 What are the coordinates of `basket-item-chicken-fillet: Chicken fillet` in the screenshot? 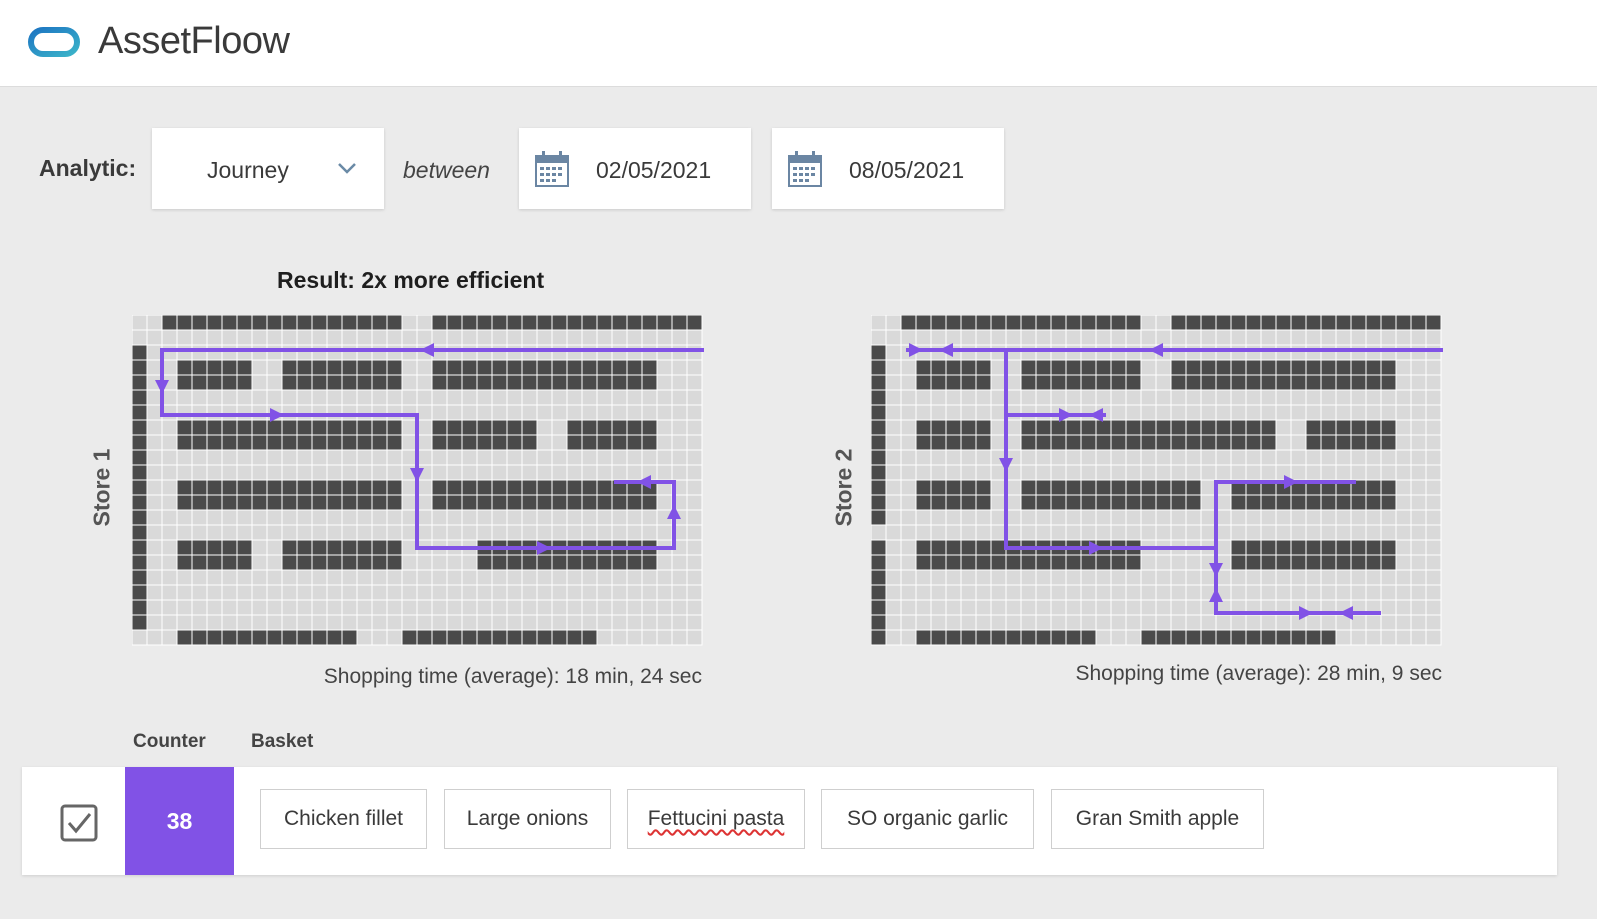 It's located at (343, 819).